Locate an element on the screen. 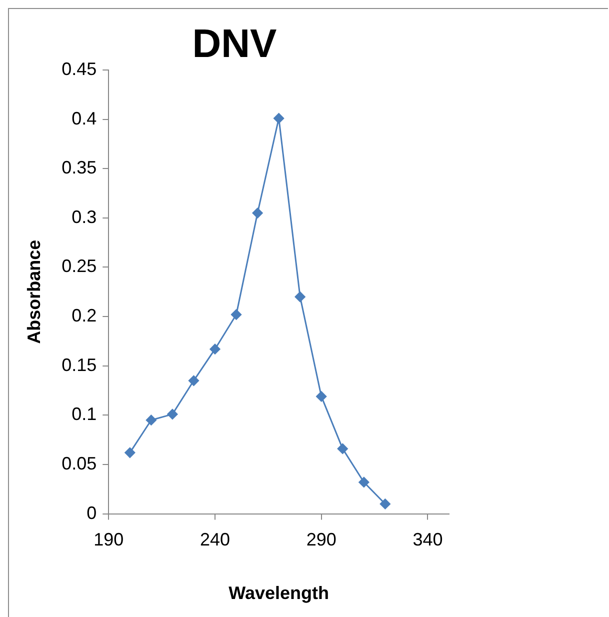 This screenshot has height=617, width=609. x-tick-label: 240 is located at coordinates (215, 540).